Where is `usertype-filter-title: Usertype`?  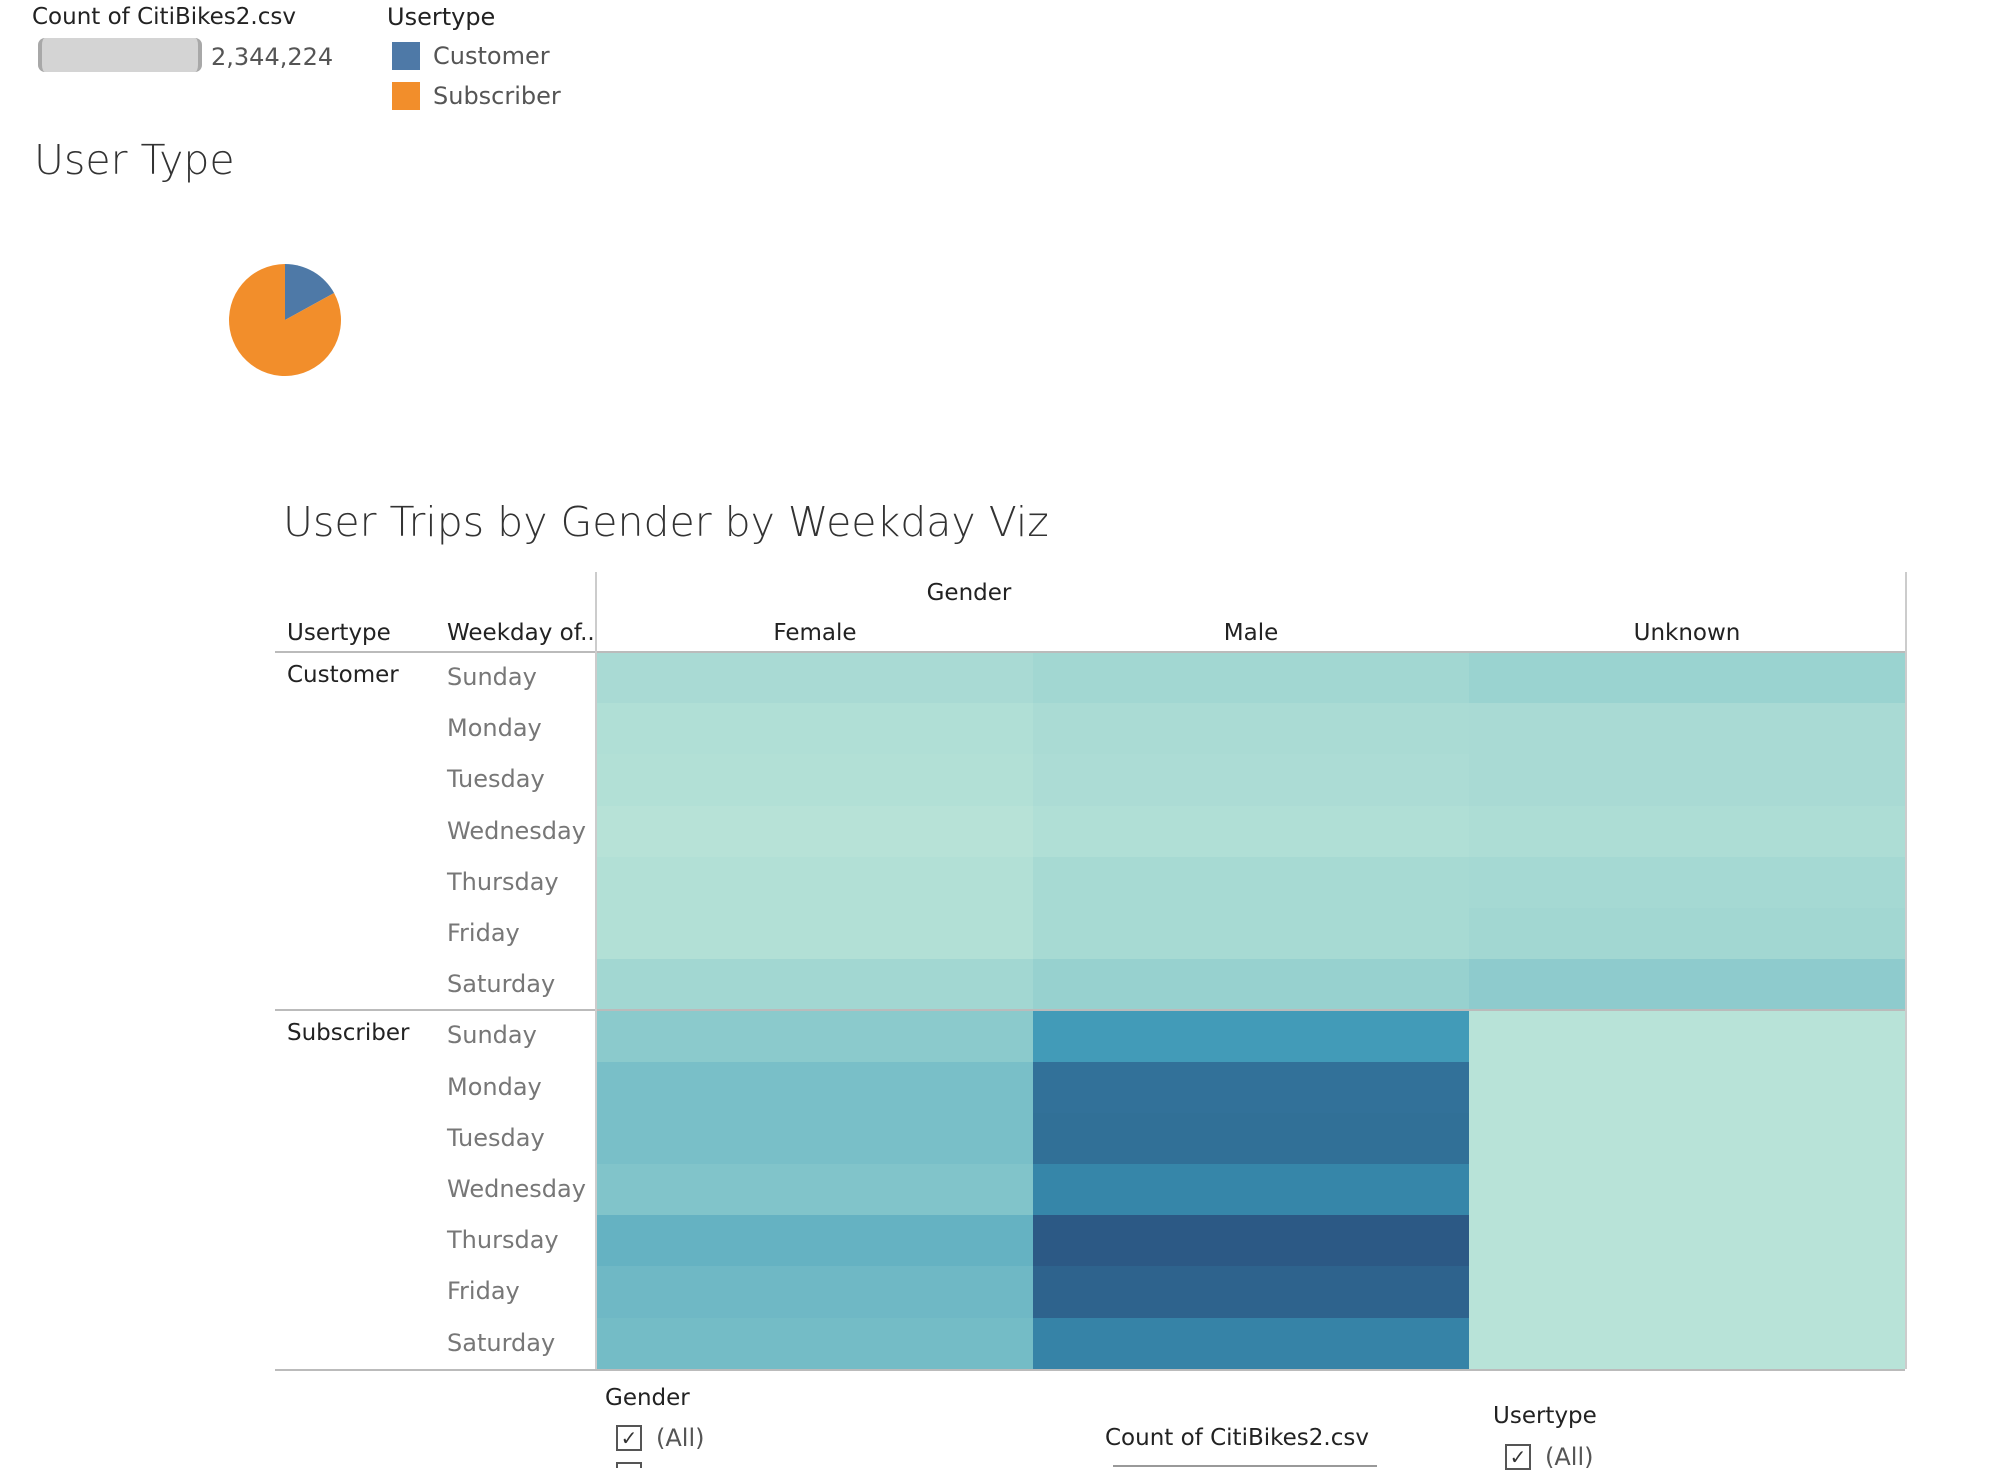
usertype-filter-title: Usertype is located at coordinates (1545, 1416).